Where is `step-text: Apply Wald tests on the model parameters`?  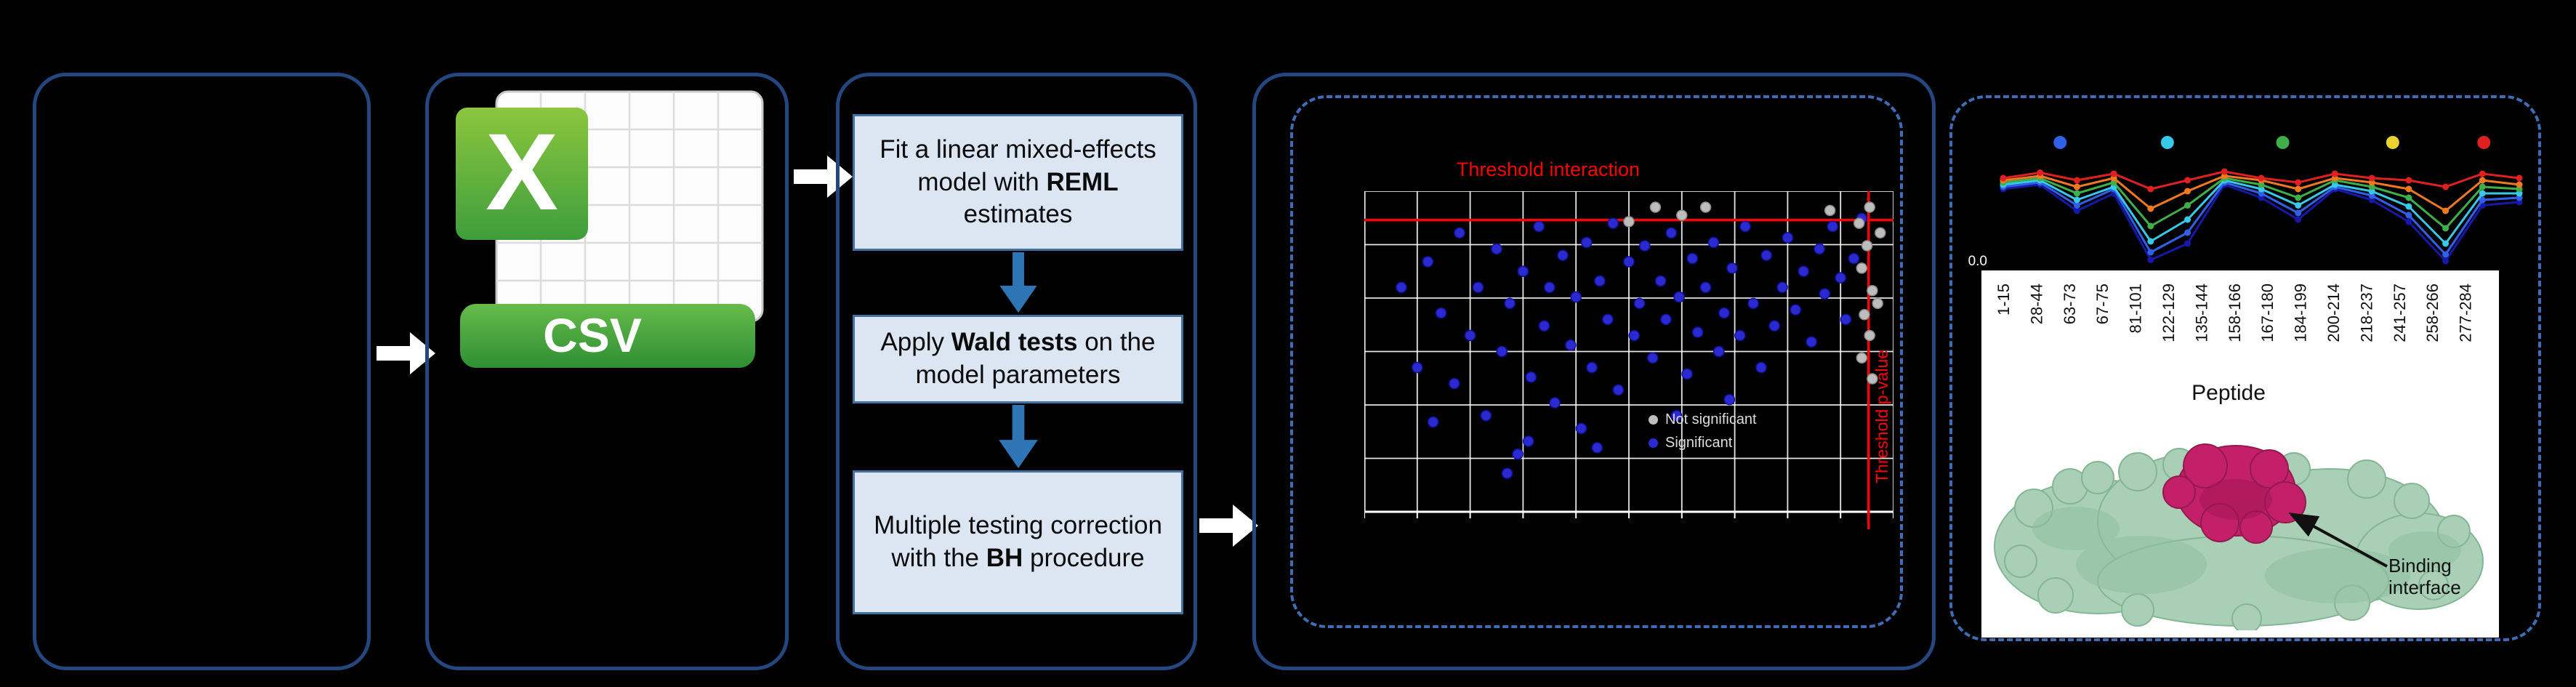 step-text: Apply Wald tests on the model parameters is located at coordinates (1018, 359).